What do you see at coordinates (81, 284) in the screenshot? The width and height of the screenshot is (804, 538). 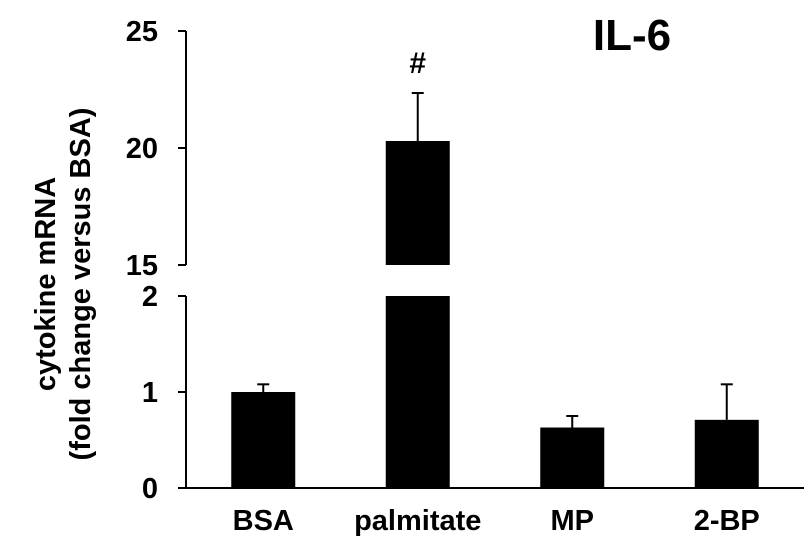 I see `y-axis-label-line-2: (fold change versus BSA)` at bounding box center [81, 284].